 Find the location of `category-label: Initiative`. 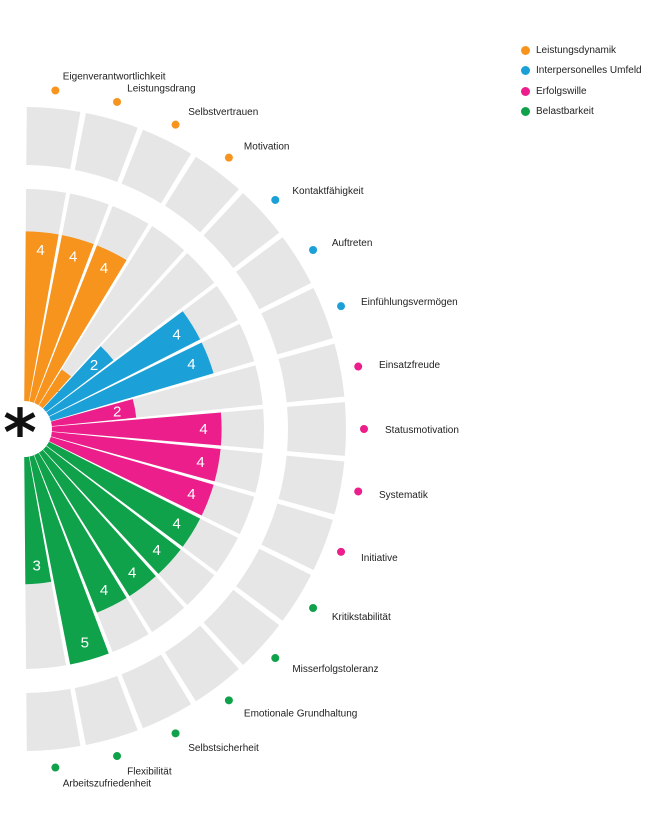

category-label: Initiative is located at coordinates (379, 558).